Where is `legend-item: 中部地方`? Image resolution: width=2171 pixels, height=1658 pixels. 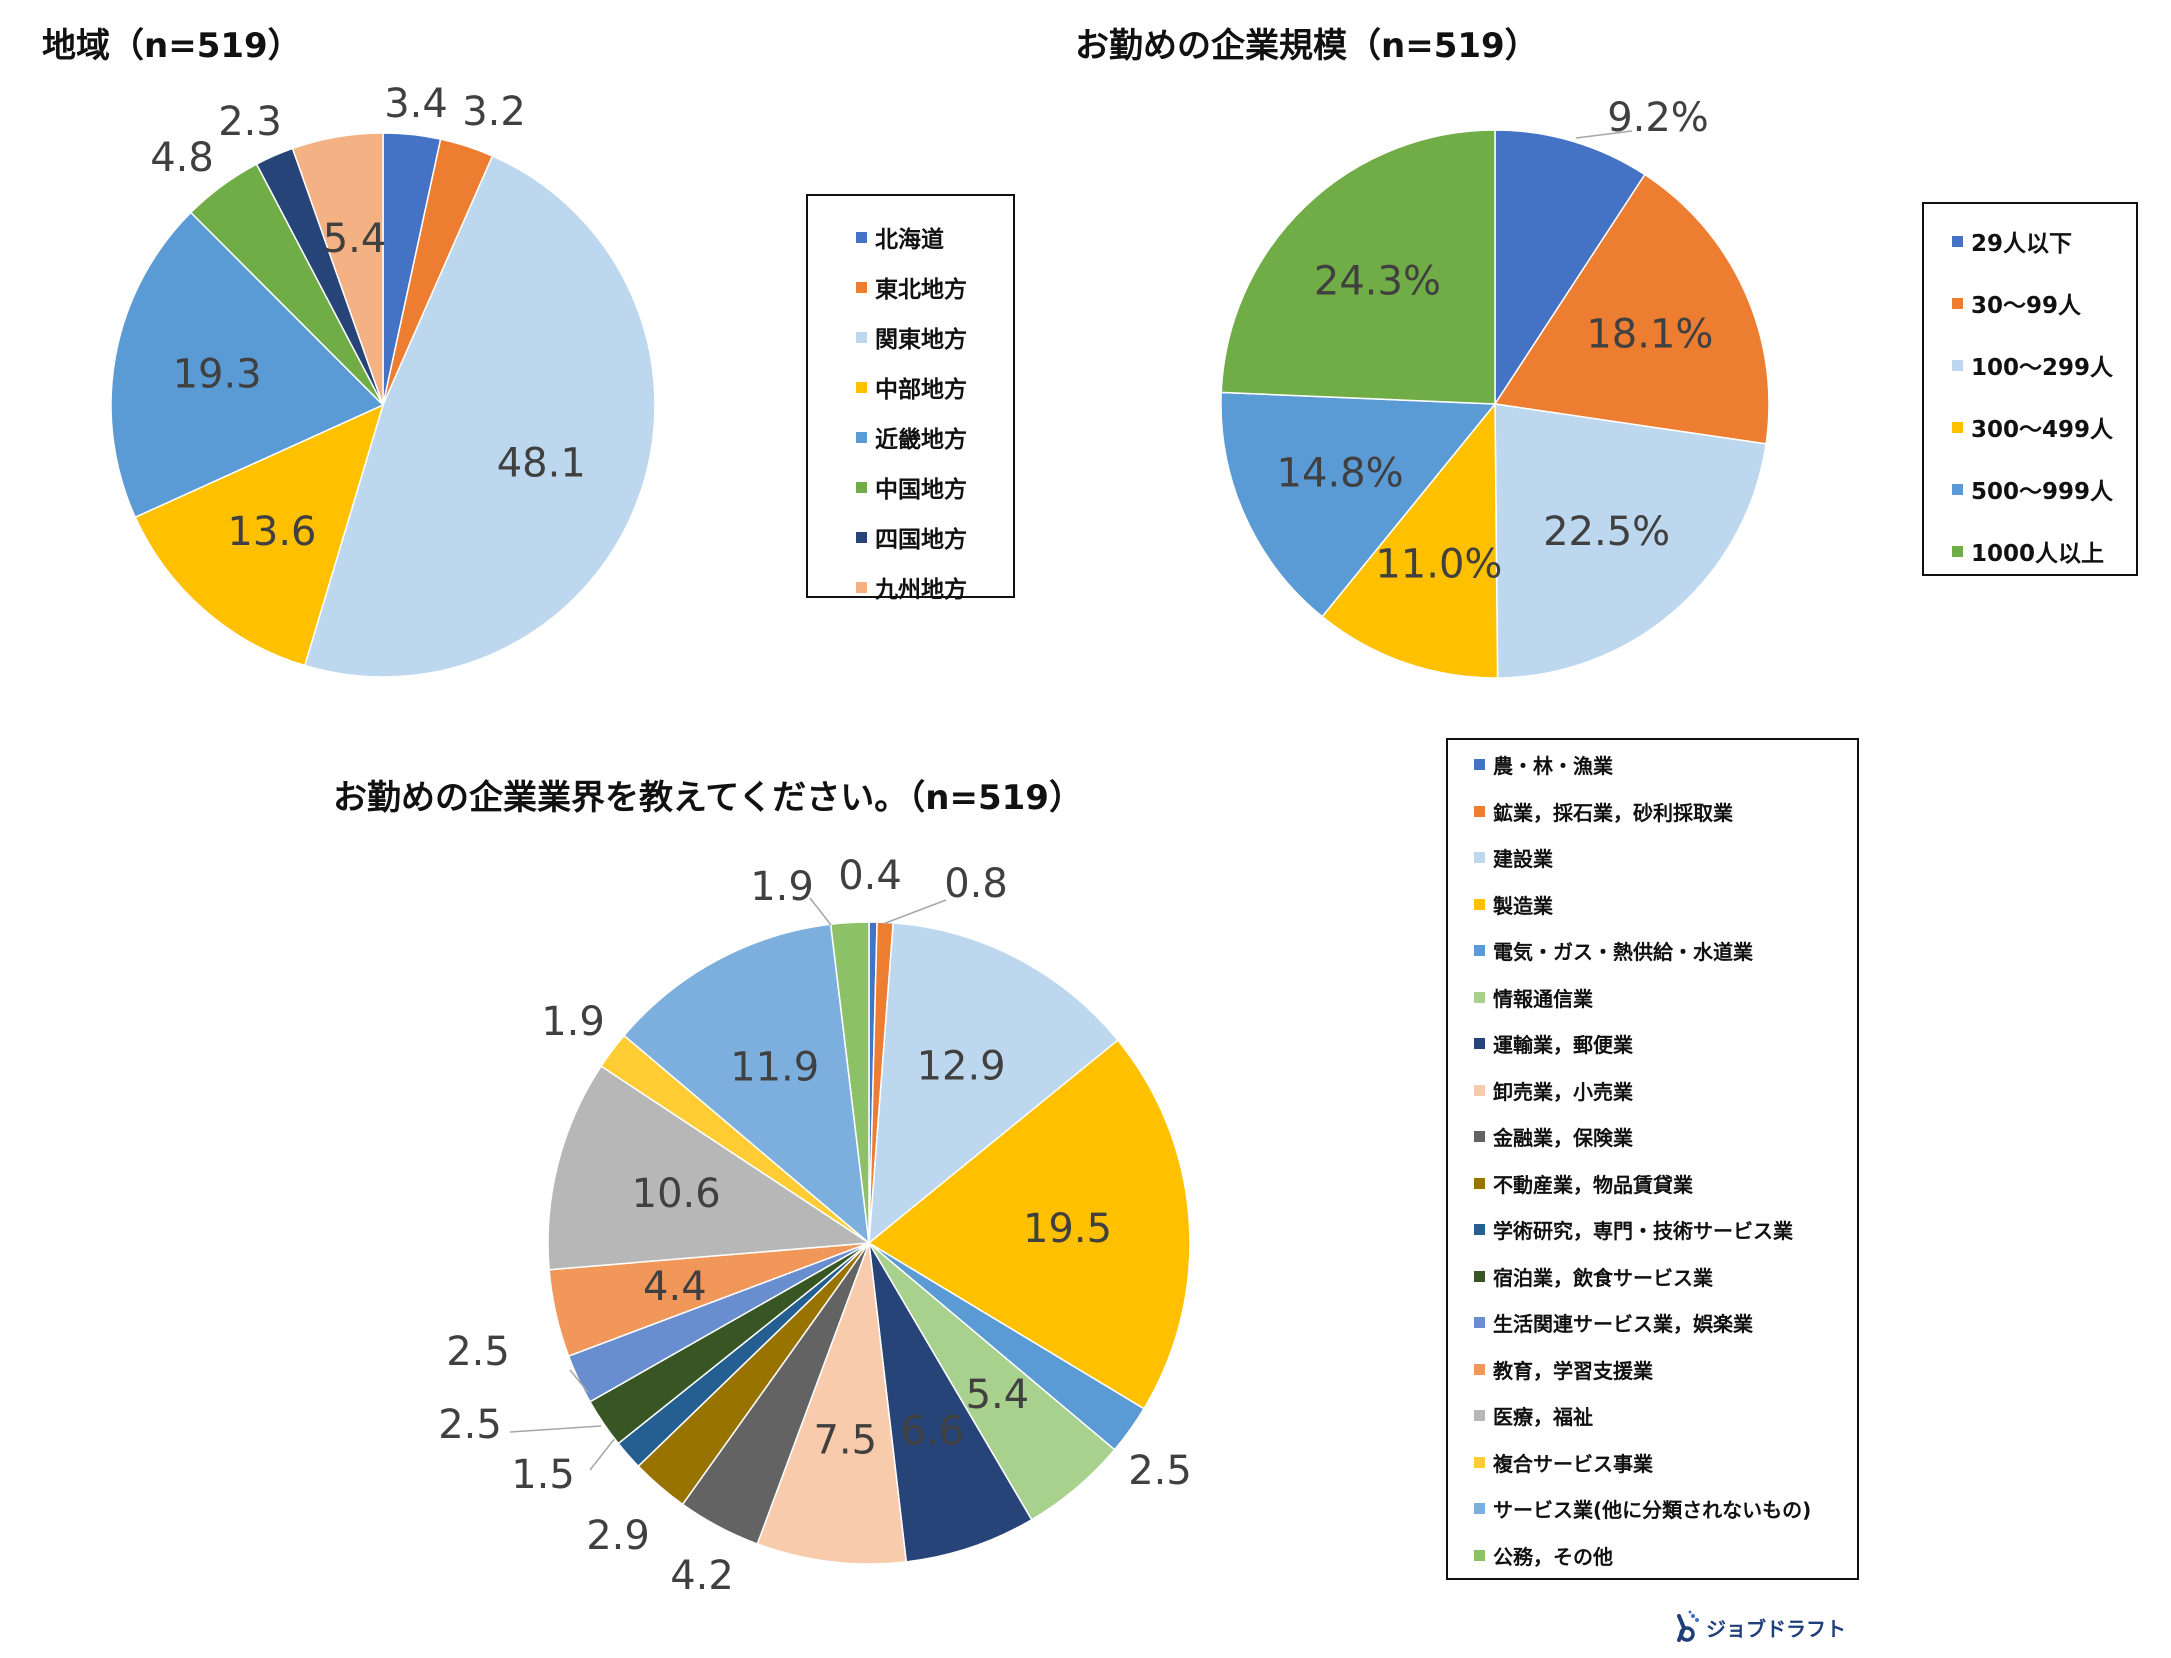
legend-item: 中部地方 is located at coordinates (911, 387).